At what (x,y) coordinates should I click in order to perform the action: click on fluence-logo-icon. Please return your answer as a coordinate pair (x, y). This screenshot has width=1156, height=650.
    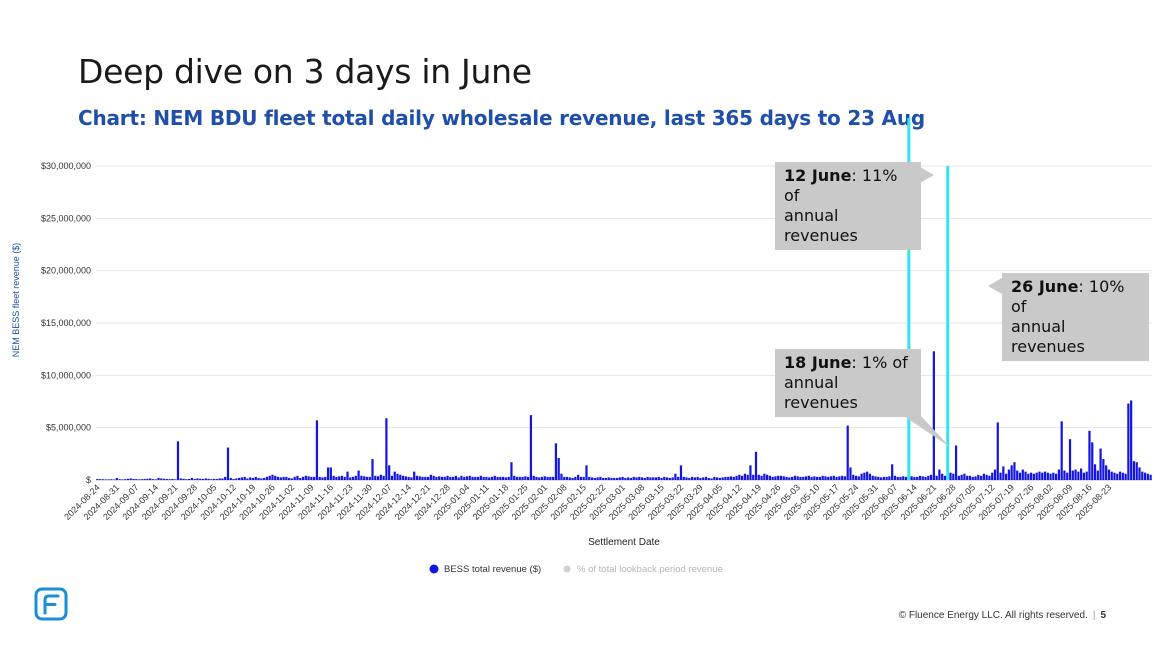
    Looking at the image, I should click on (51, 604).